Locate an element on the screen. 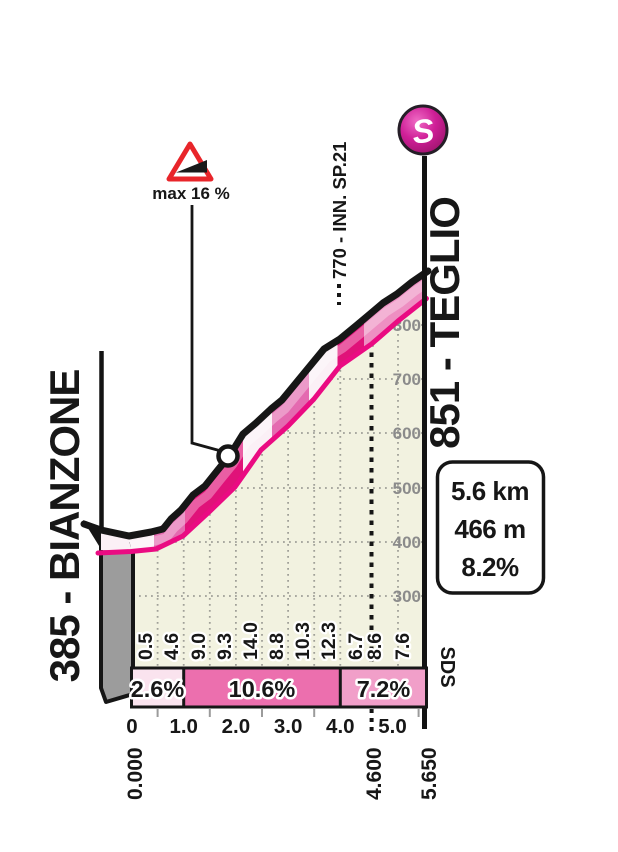  gradient-label: 4.6 is located at coordinates (172, 646).